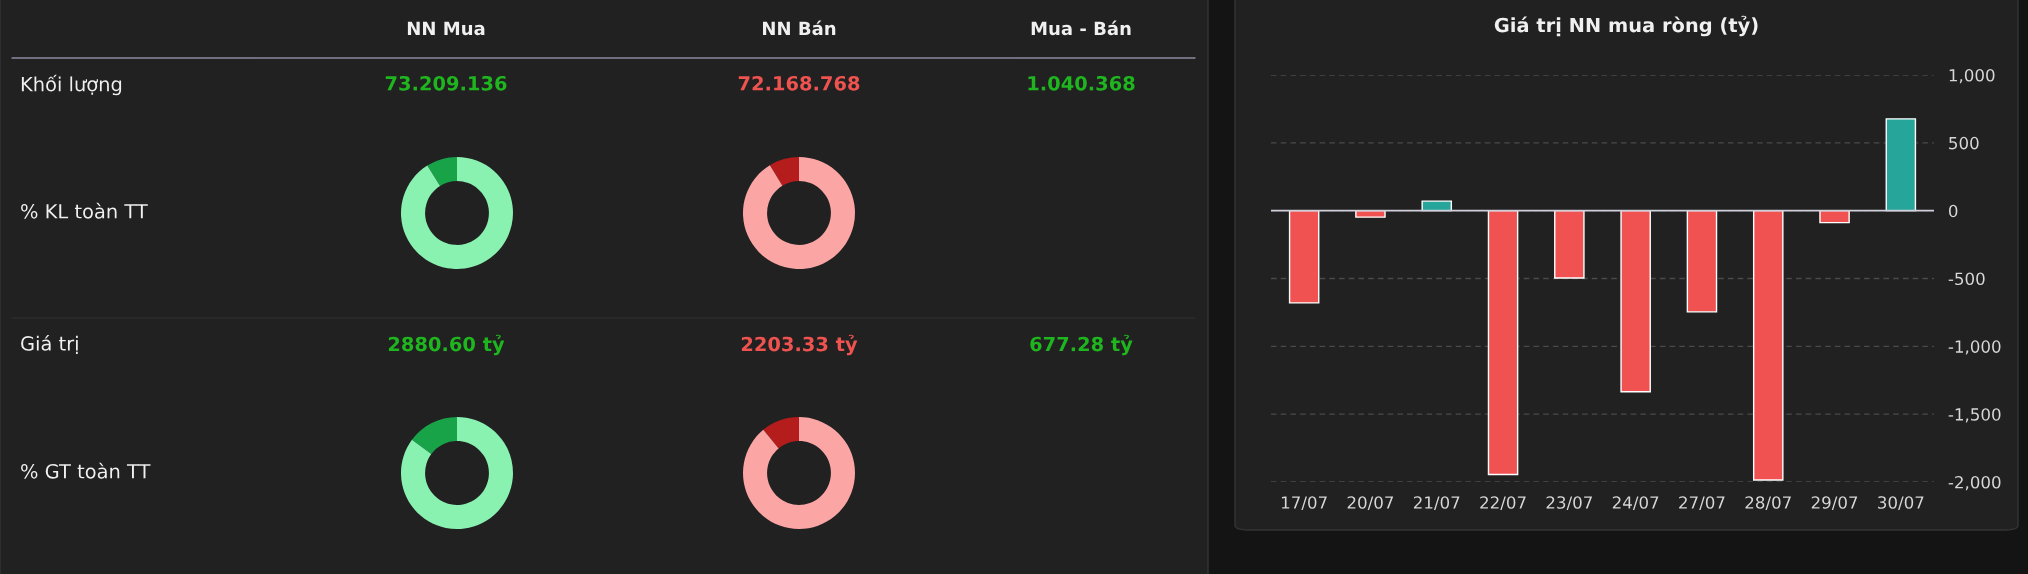 The image size is (2028, 574). Describe the element at coordinates (1635, 503) in the screenshot. I see `x-tick-label: 24/07` at that location.